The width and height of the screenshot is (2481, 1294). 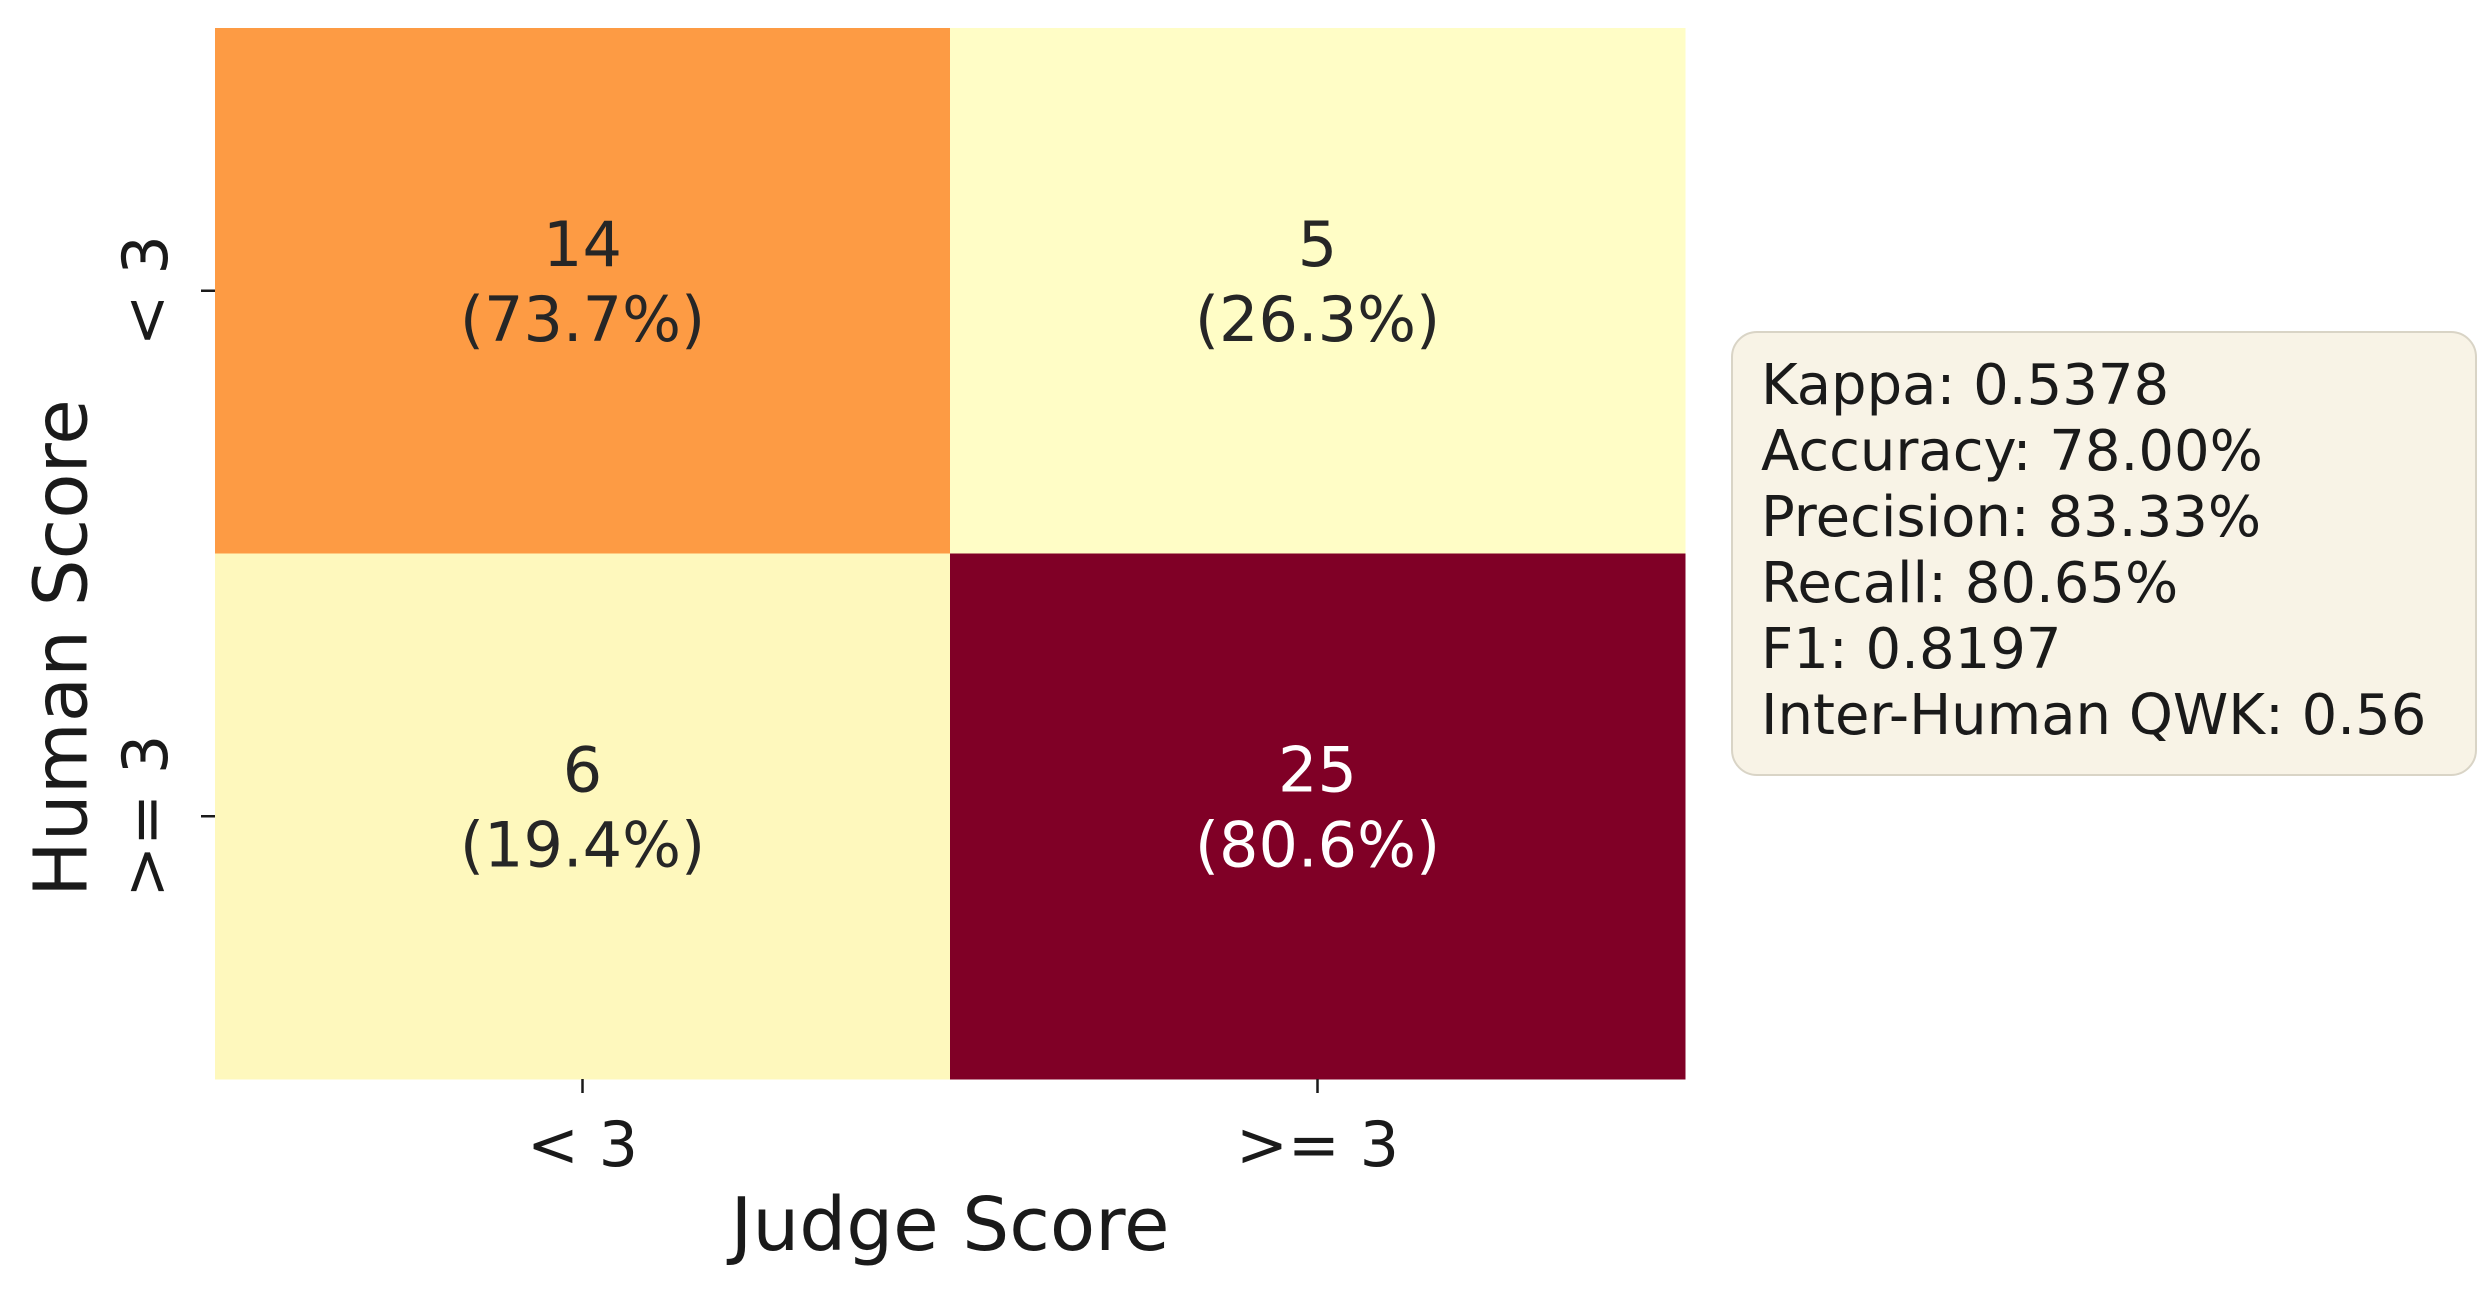 I want to click on cell-percent-label-r1-c1: (80.6%), so click(x=1317, y=844).